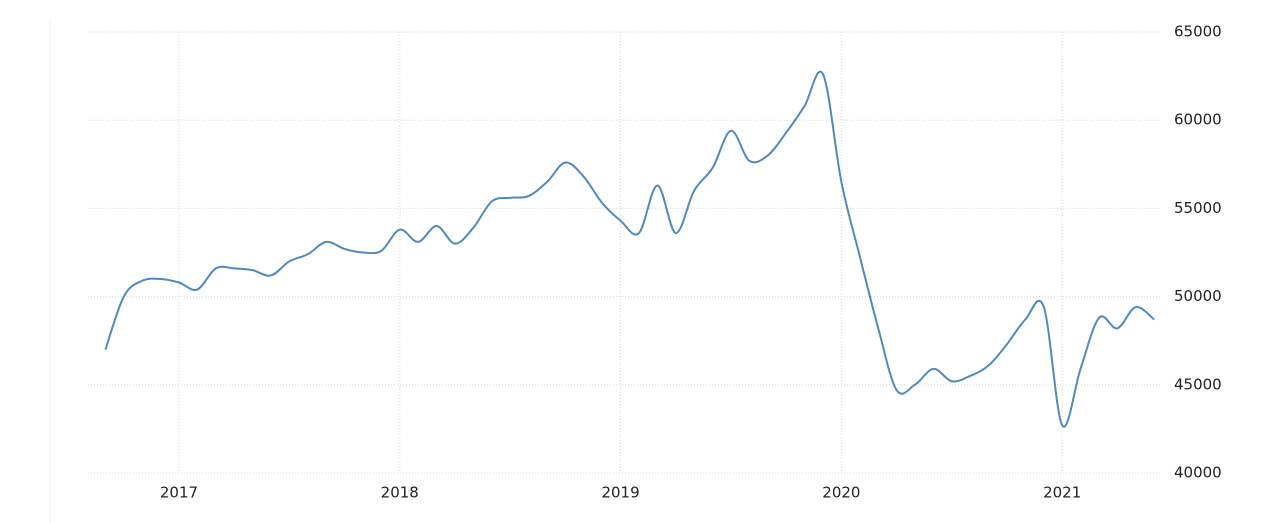  I want to click on y-tick-label: 40000, so click(1198, 473).